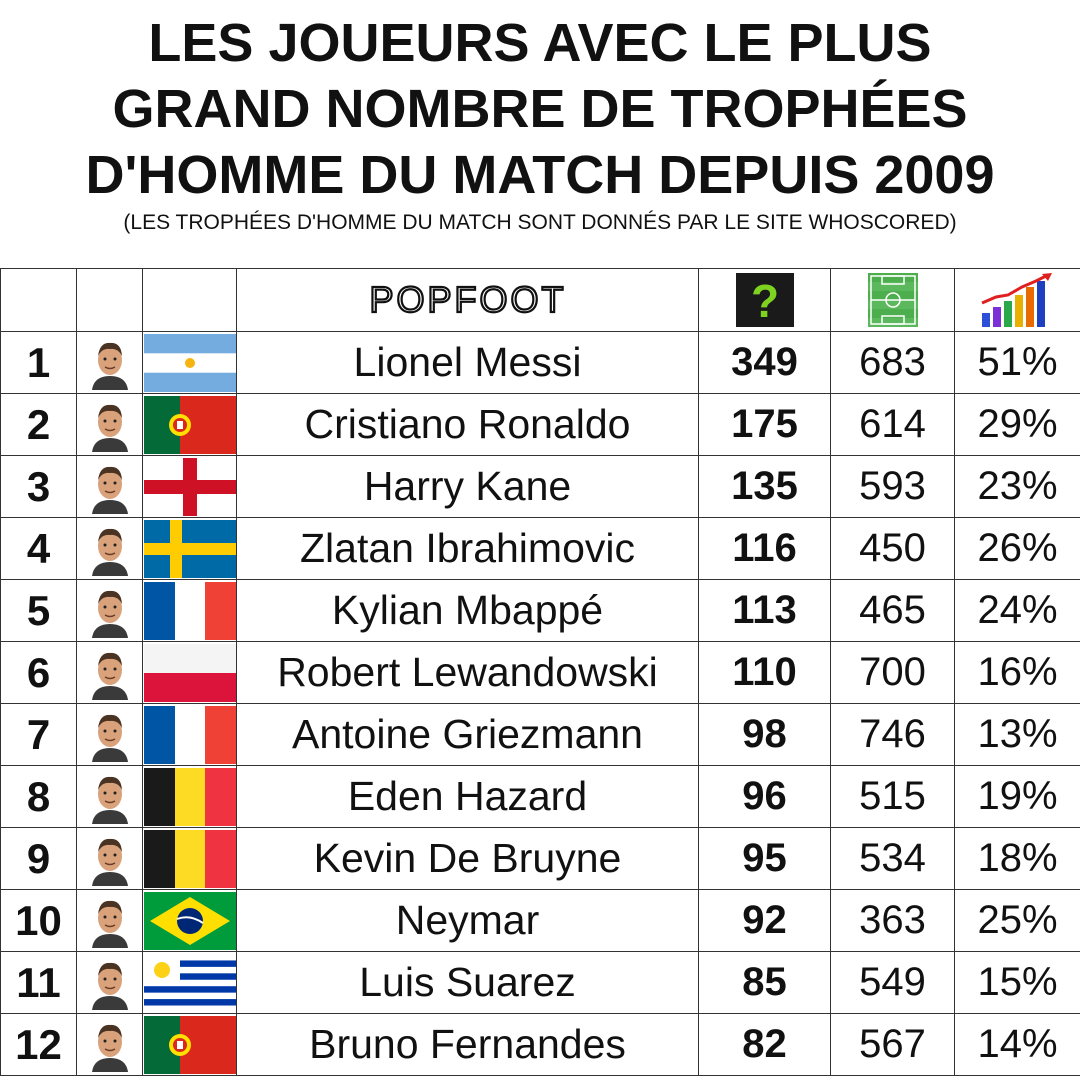 This screenshot has height=1080, width=1080. What do you see at coordinates (892, 858) in the screenshot?
I see `matches-count: 534` at bounding box center [892, 858].